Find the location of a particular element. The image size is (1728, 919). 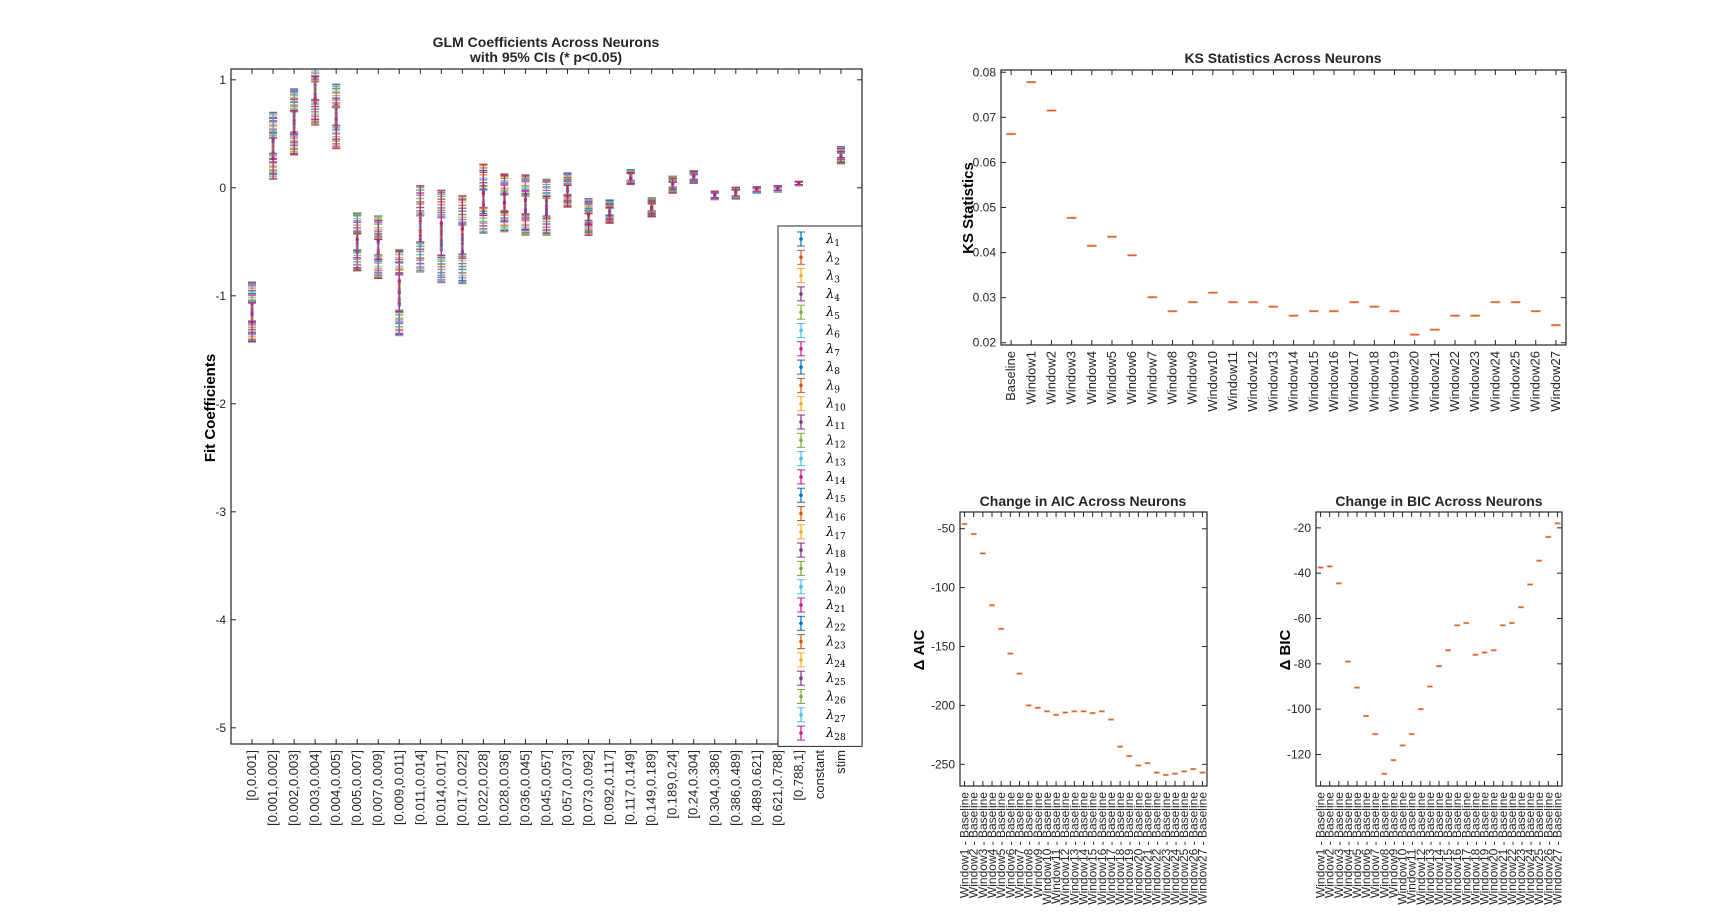

ks-axes-frame is located at coordinates (1283, 207).